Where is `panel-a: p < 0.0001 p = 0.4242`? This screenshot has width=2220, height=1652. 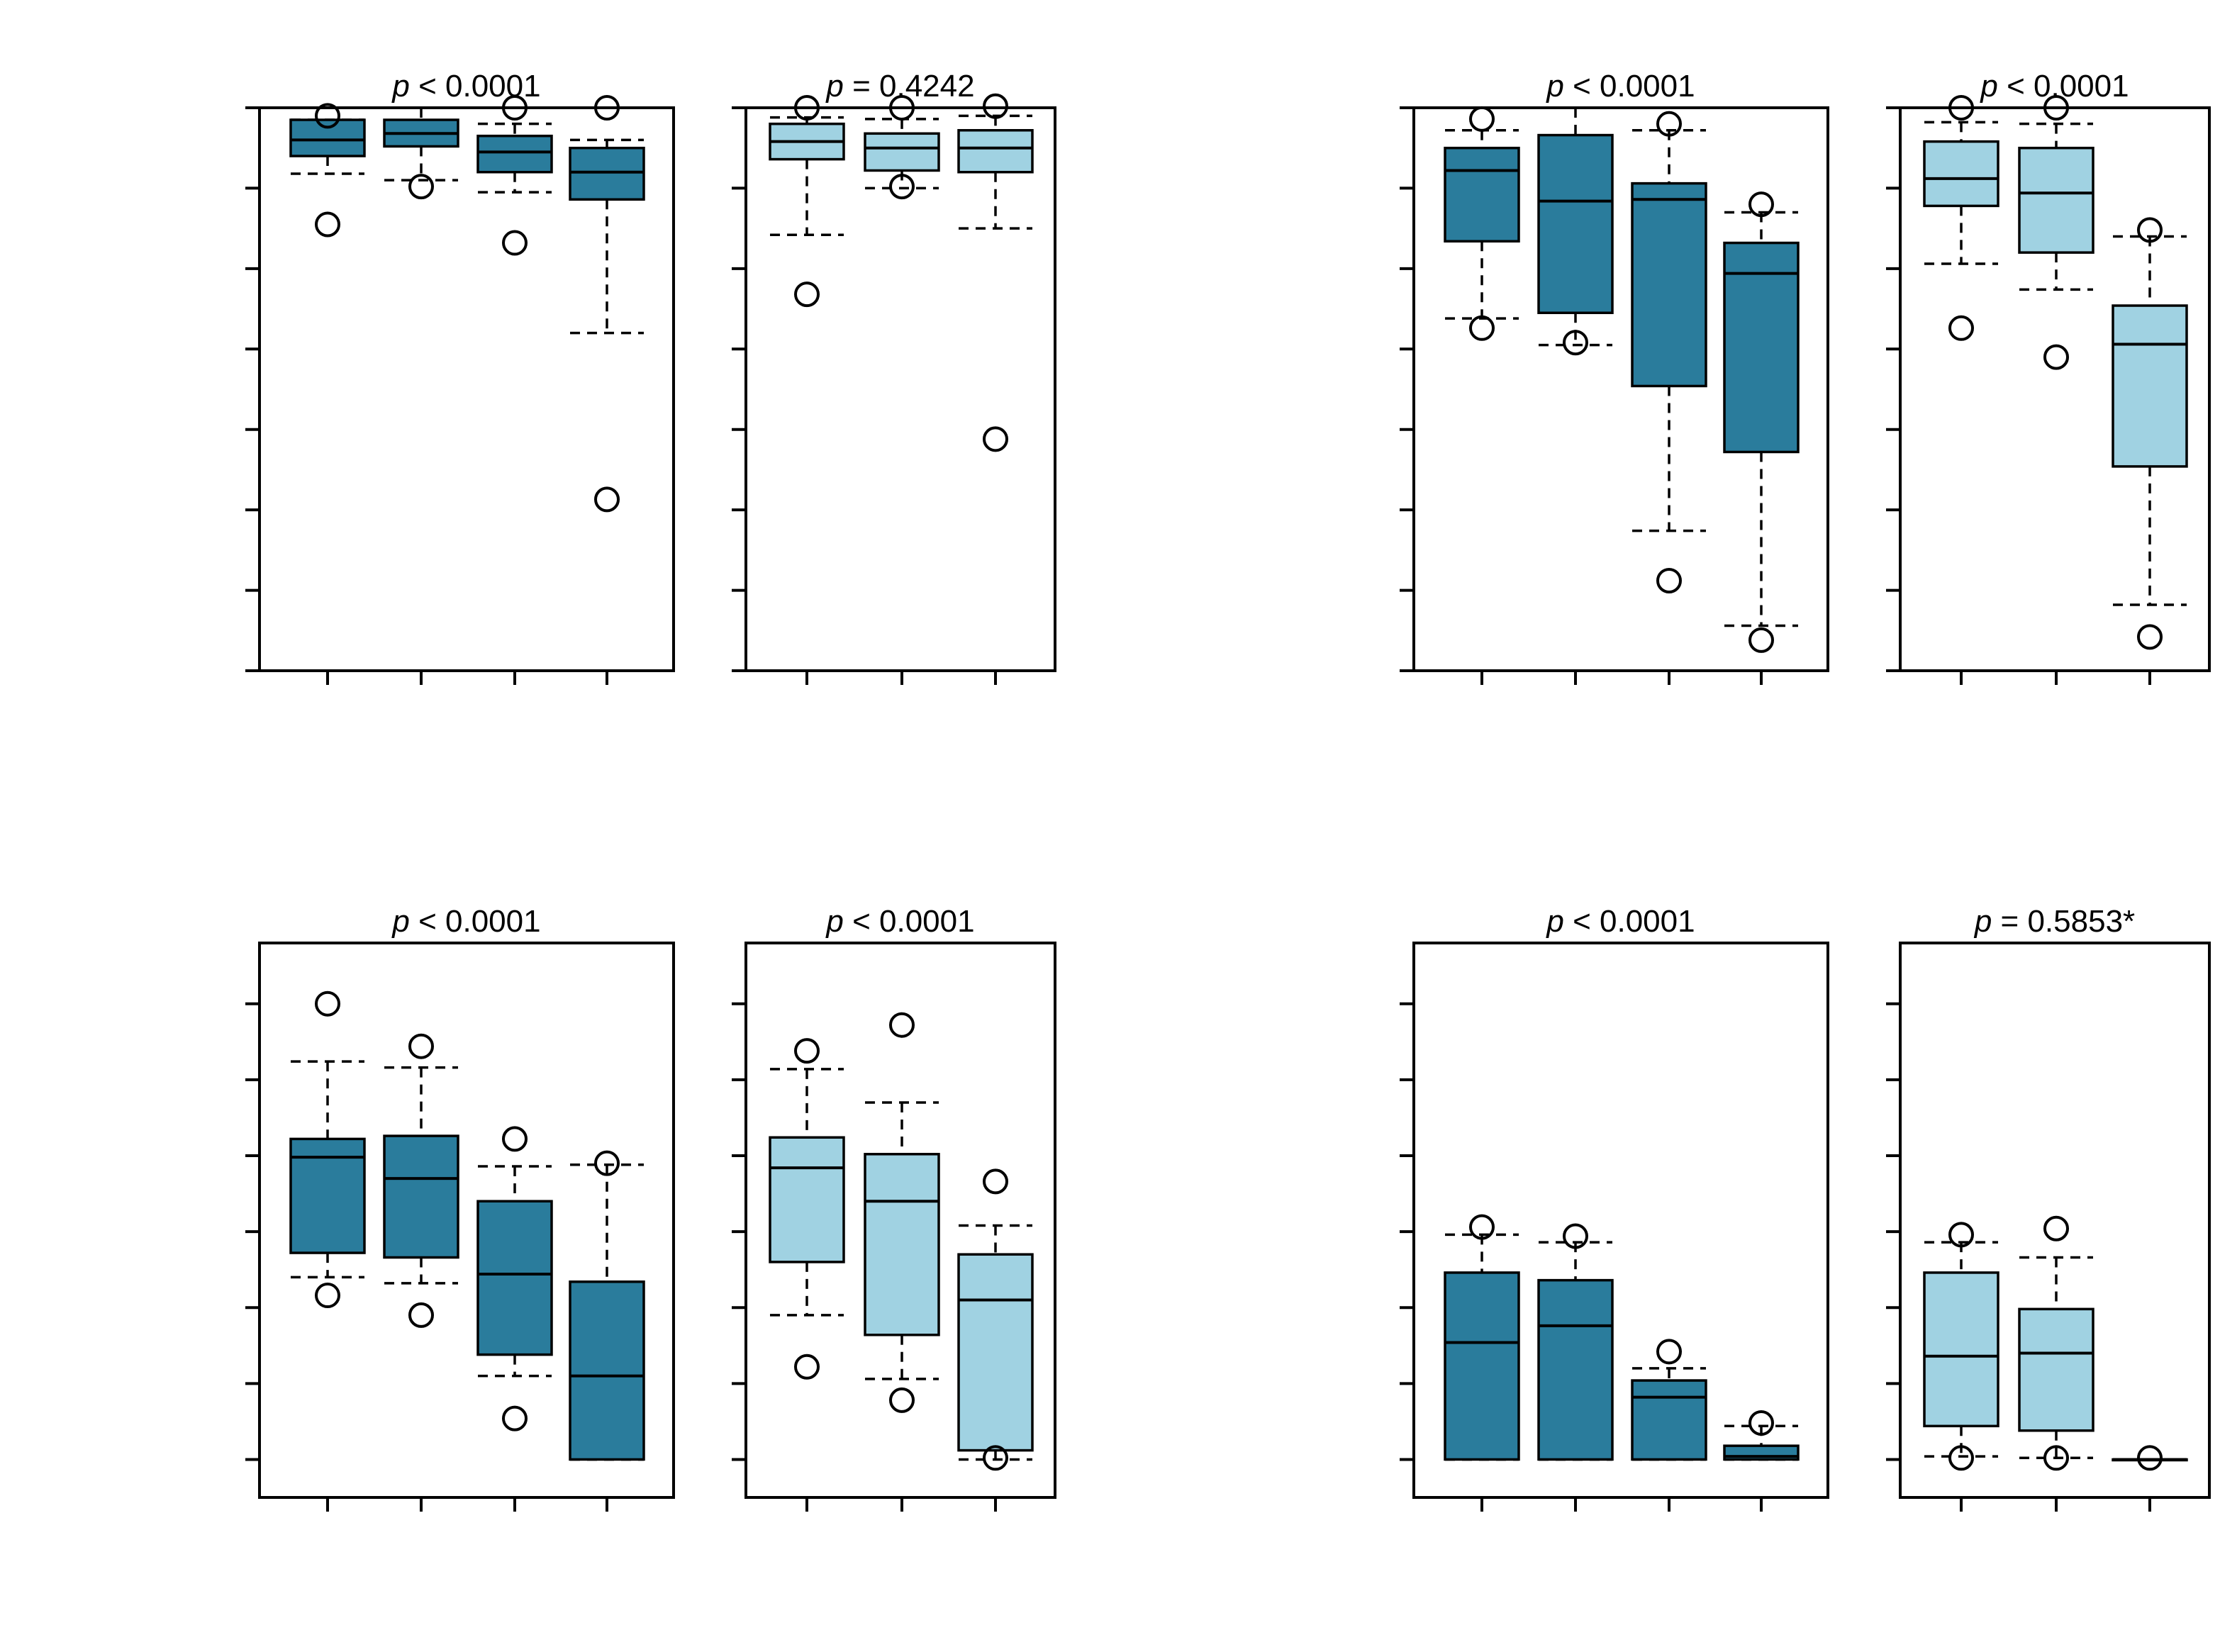 panel-a: p < 0.0001 p = 0.4242 is located at coordinates (650, 377).